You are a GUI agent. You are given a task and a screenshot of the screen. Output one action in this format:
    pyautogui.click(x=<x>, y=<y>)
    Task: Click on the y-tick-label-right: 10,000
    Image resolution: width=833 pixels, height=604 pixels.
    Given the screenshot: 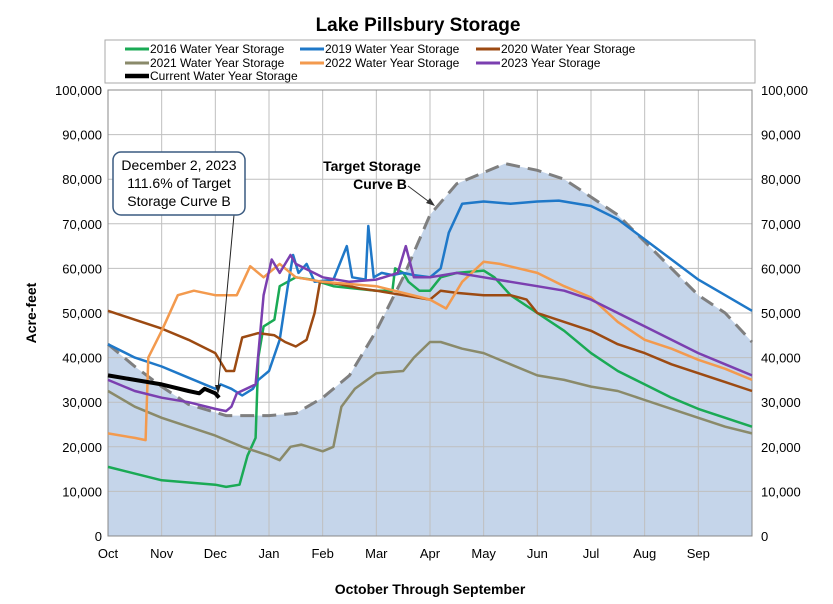 What is the action you would take?
    pyautogui.click(x=781, y=491)
    